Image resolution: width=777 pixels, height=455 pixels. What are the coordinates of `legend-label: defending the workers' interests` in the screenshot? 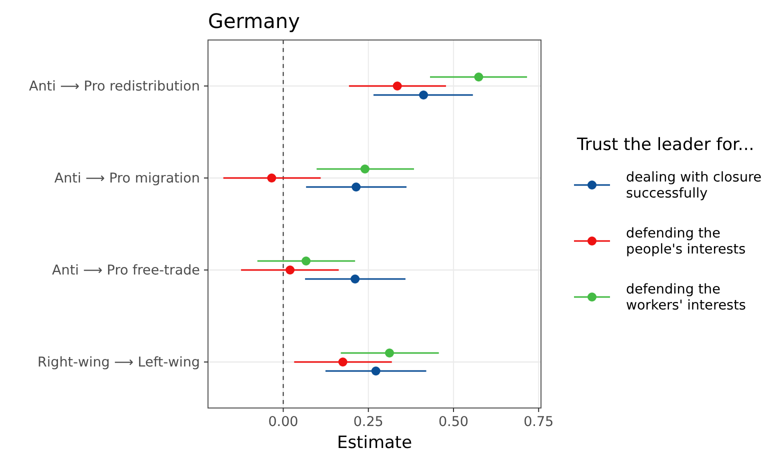 It's located at (686, 298).